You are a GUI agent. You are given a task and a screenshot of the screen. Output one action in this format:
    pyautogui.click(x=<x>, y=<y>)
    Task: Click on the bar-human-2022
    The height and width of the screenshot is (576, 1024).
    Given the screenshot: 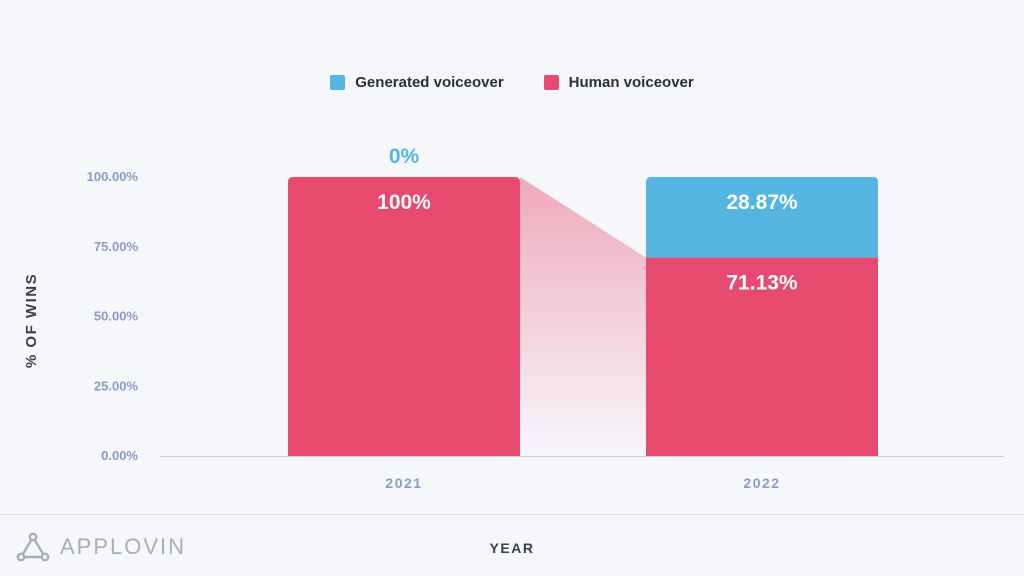 What is the action you would take?
    pyautogui.click(x=762, y=356)
    